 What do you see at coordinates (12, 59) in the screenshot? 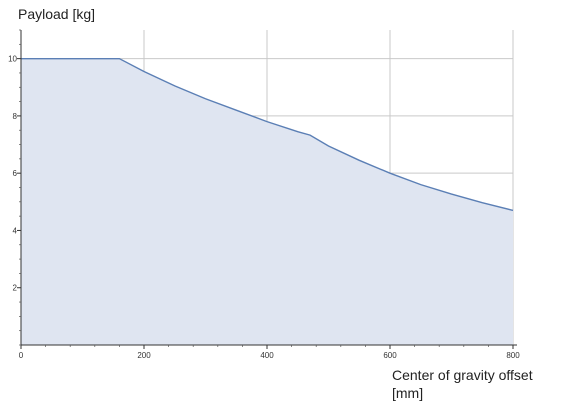
I see `y-tick-label-10: 10` at bounding box center [12, 59].